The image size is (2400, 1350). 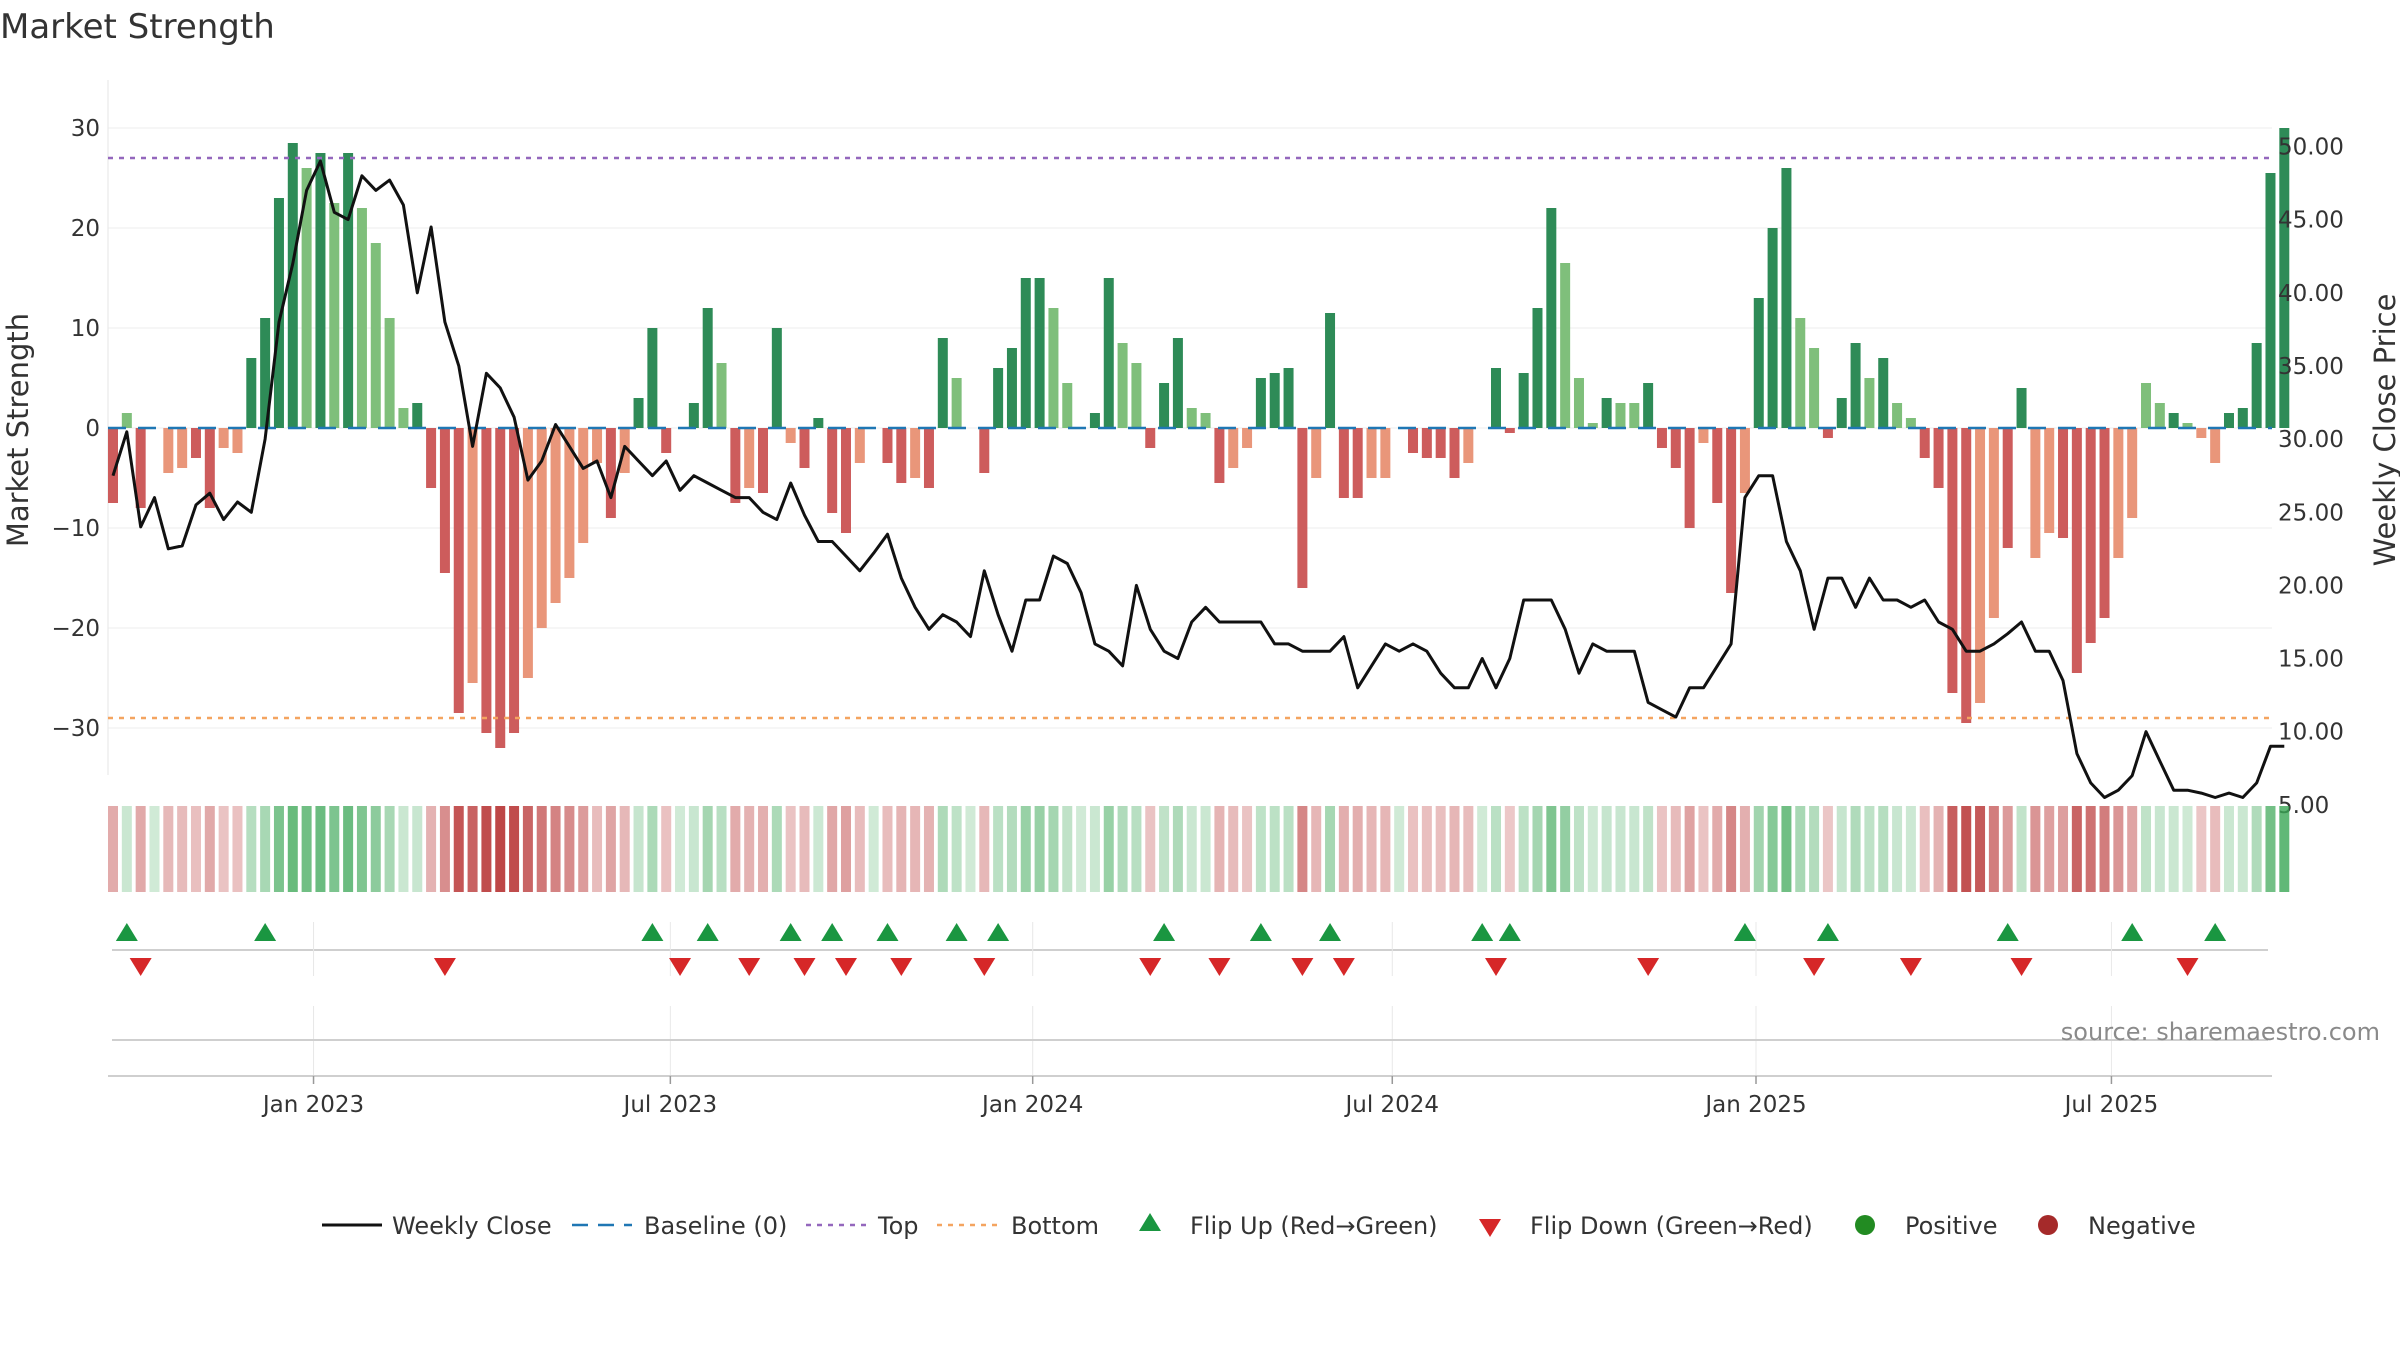 I want to click on right-tick-label: 25.00, so click(x=2311, y=513).